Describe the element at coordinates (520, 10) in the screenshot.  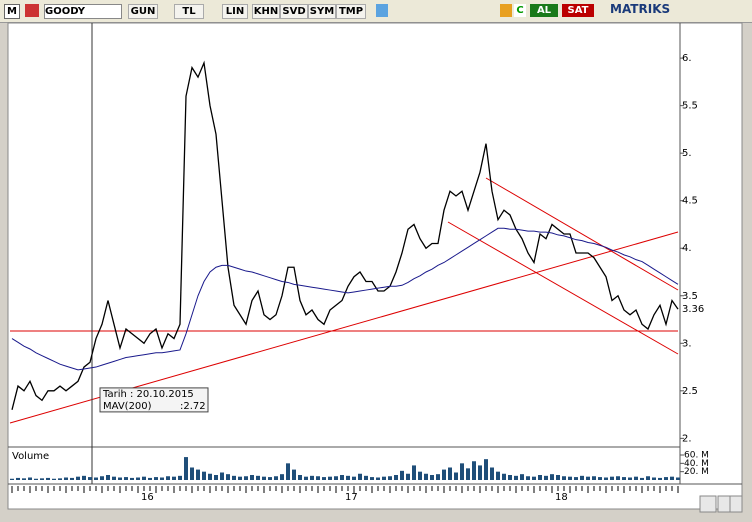
I see `toolbar-button: C` at that location.